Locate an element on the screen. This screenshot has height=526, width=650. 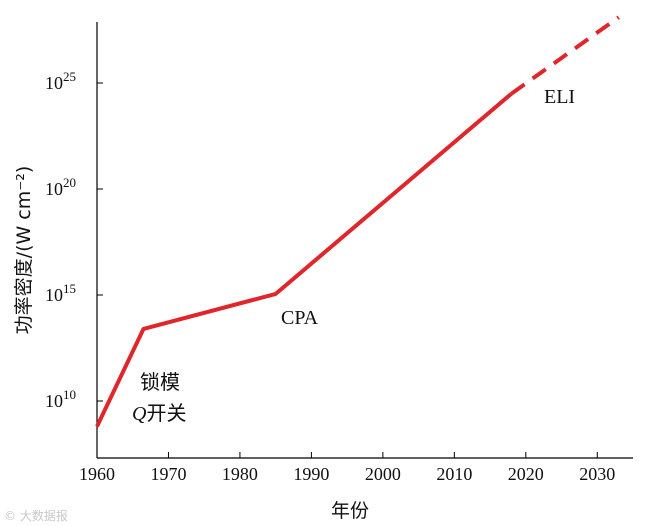
x-tick-label: 1970 is located at coordinates (168, 474).